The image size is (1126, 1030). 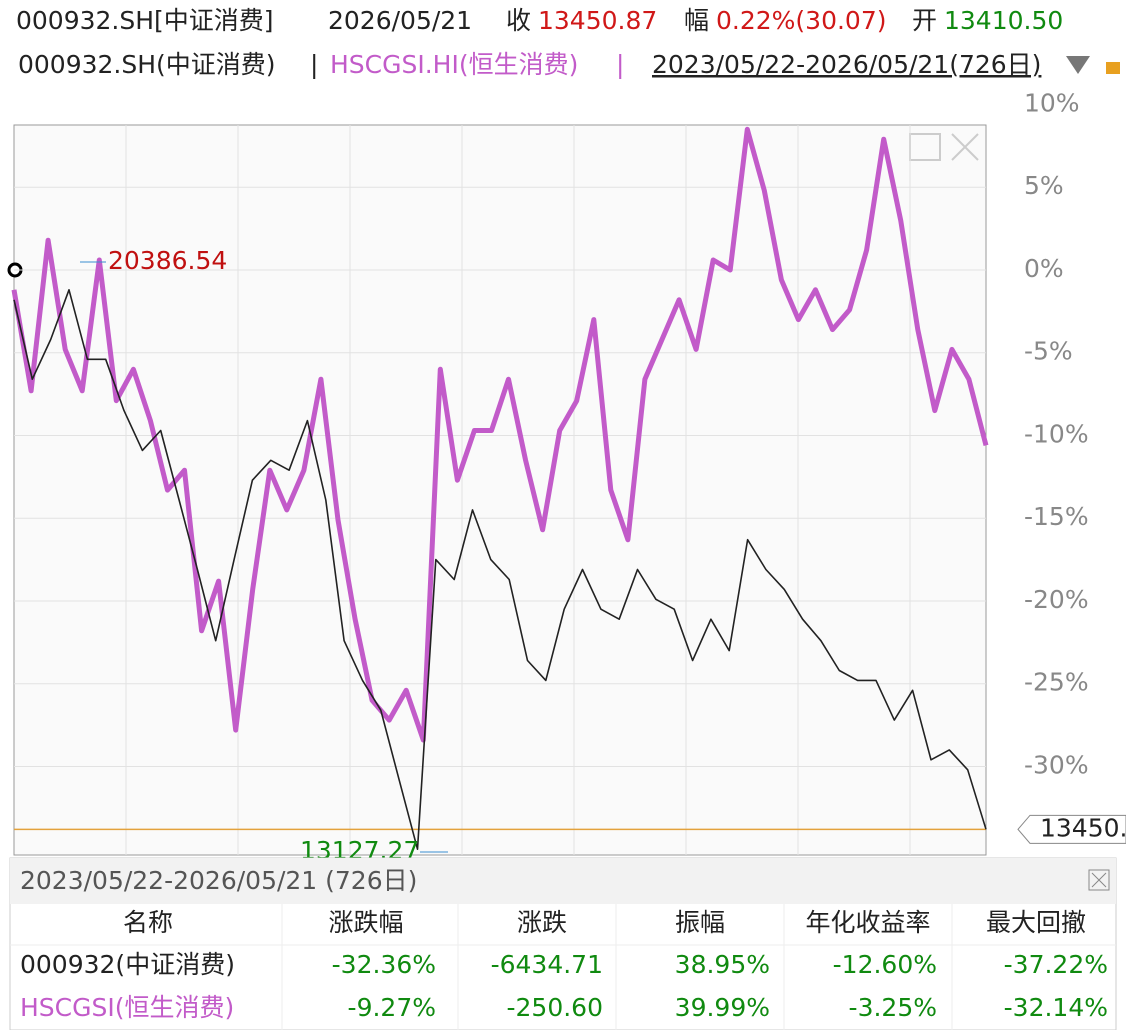 I want to click on price-tag, so click(x=1071, y=829).